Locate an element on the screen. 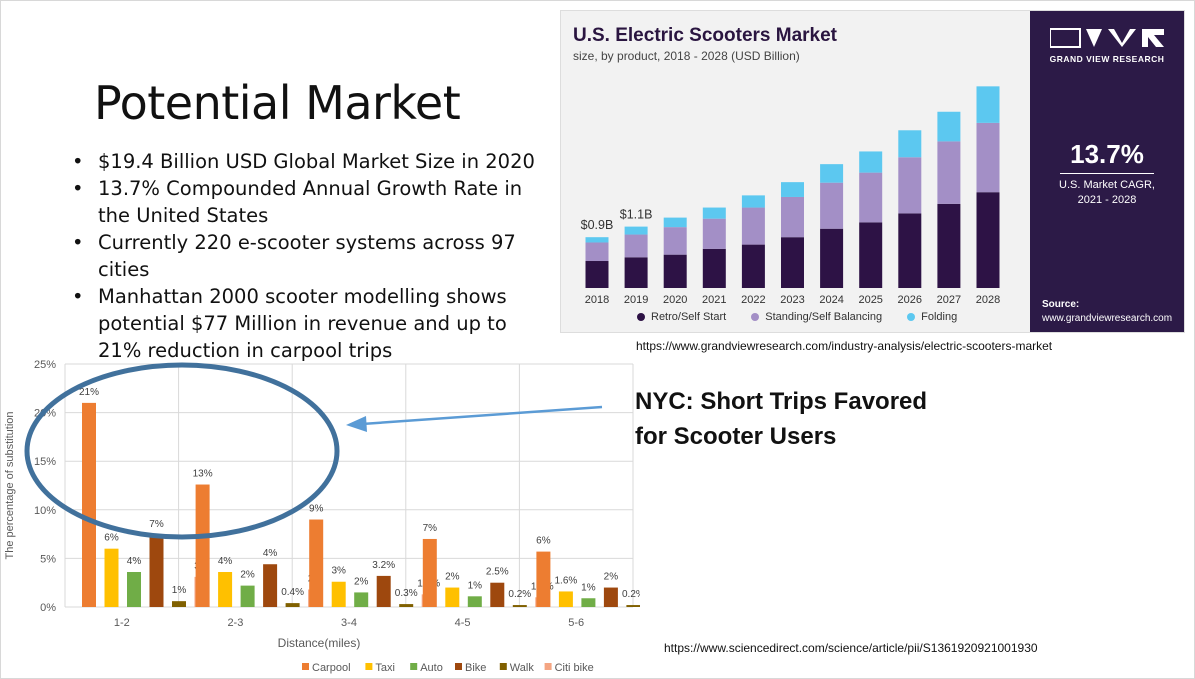  source-url: www.grandviewresearch.com is located at coordinates (1107, 318).